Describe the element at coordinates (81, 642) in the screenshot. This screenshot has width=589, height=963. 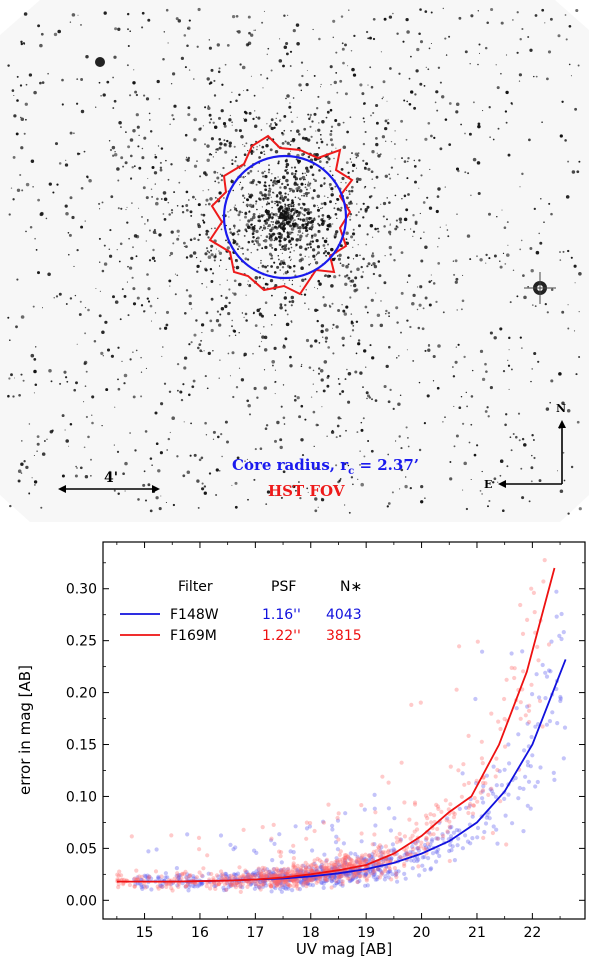
I see `y-tick-label: 0.25` at that location.